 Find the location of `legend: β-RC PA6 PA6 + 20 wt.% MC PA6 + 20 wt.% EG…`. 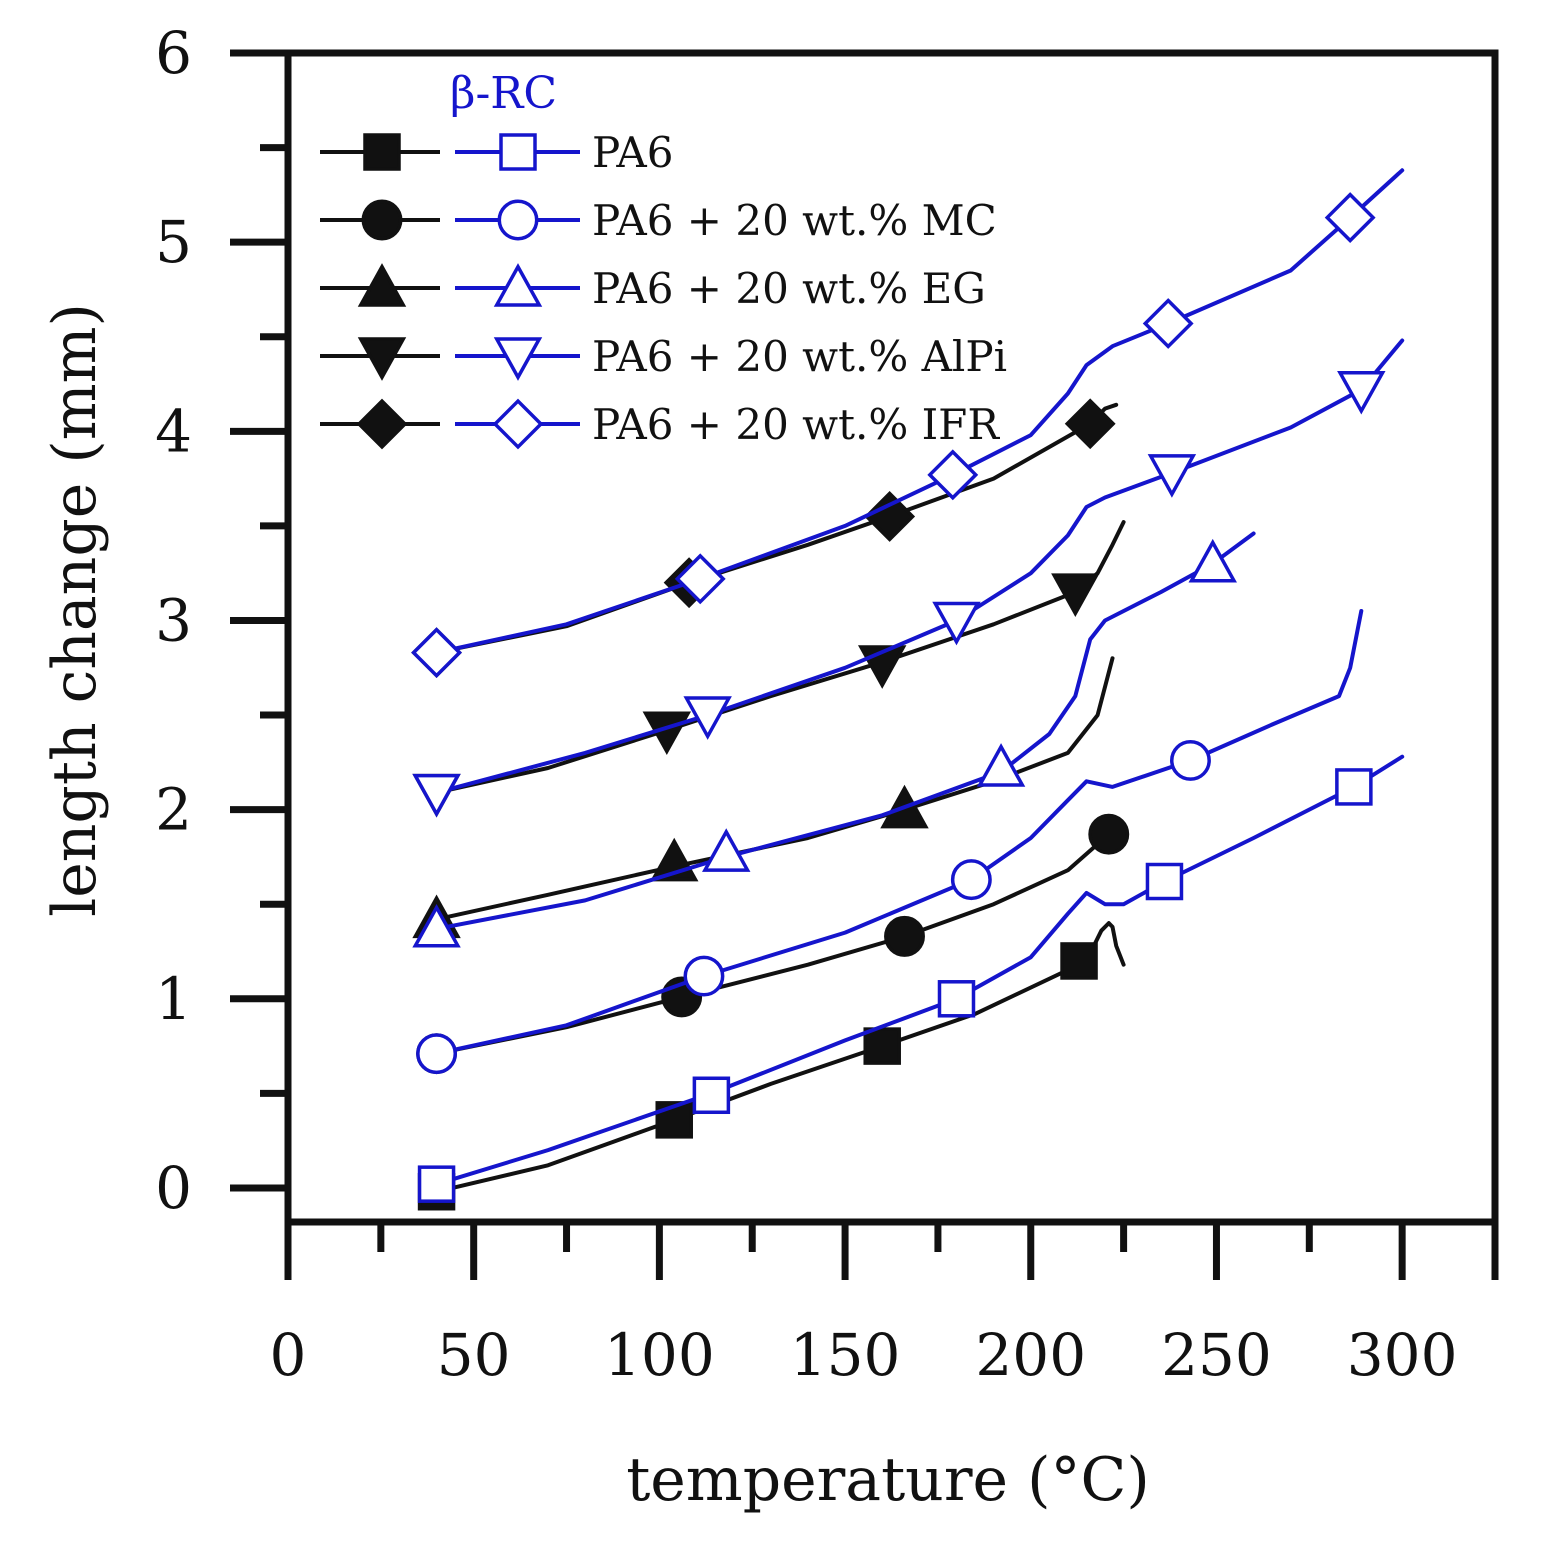

legend: β-RC PA6 PA6 + 20 wt.% MC PA6 + 20 wt.% EG… is located at coordinates (663, 259).